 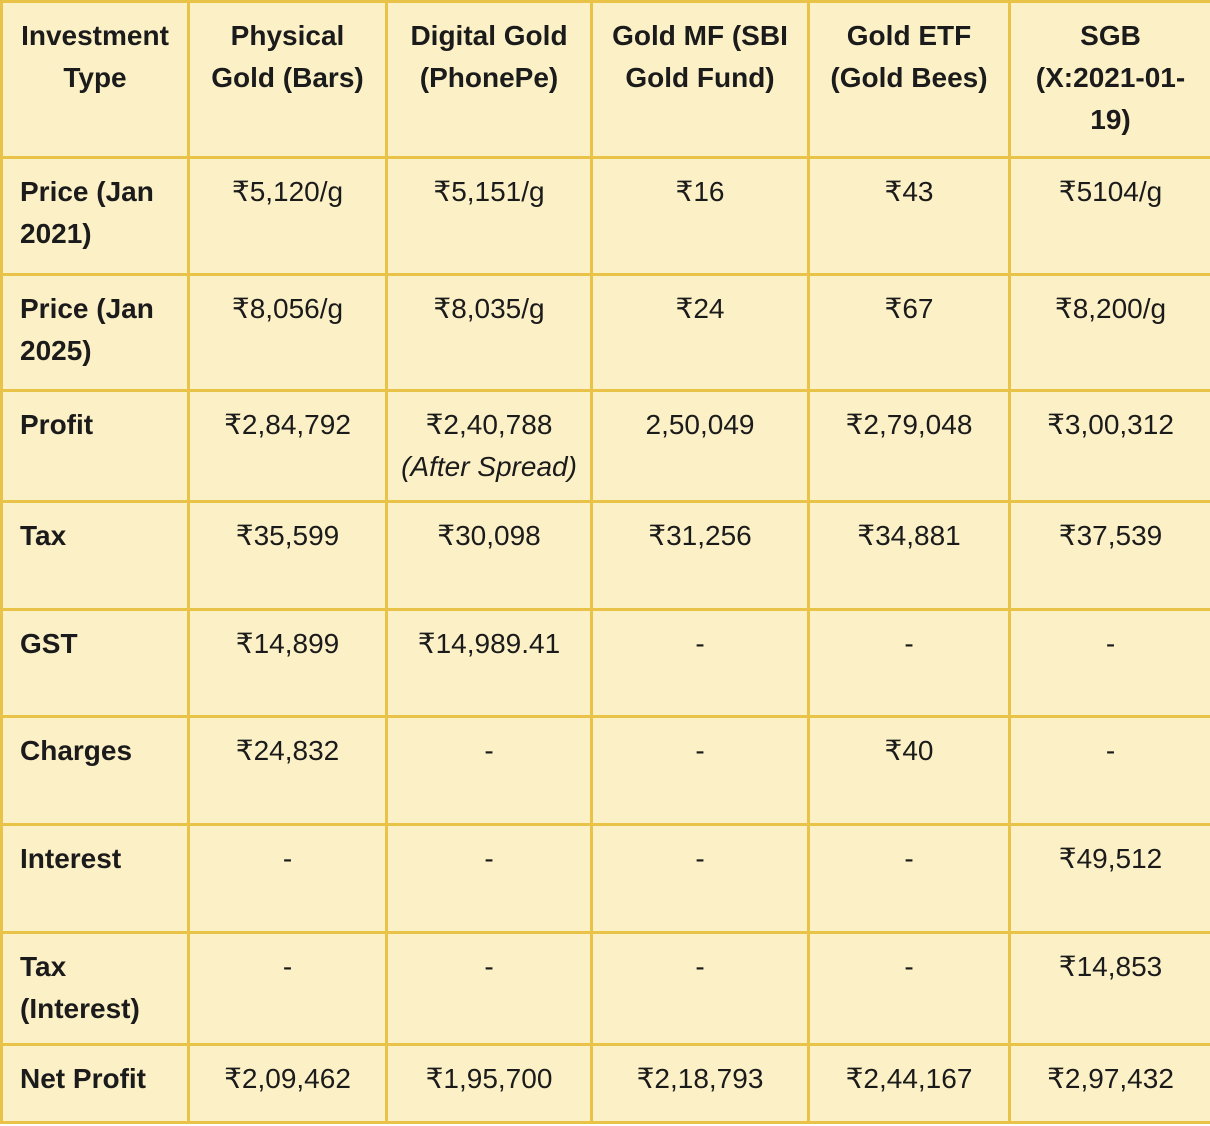 I want to click on row-label-price-jan-2021: Price (Jan 2021), so click(x=95, y=216).